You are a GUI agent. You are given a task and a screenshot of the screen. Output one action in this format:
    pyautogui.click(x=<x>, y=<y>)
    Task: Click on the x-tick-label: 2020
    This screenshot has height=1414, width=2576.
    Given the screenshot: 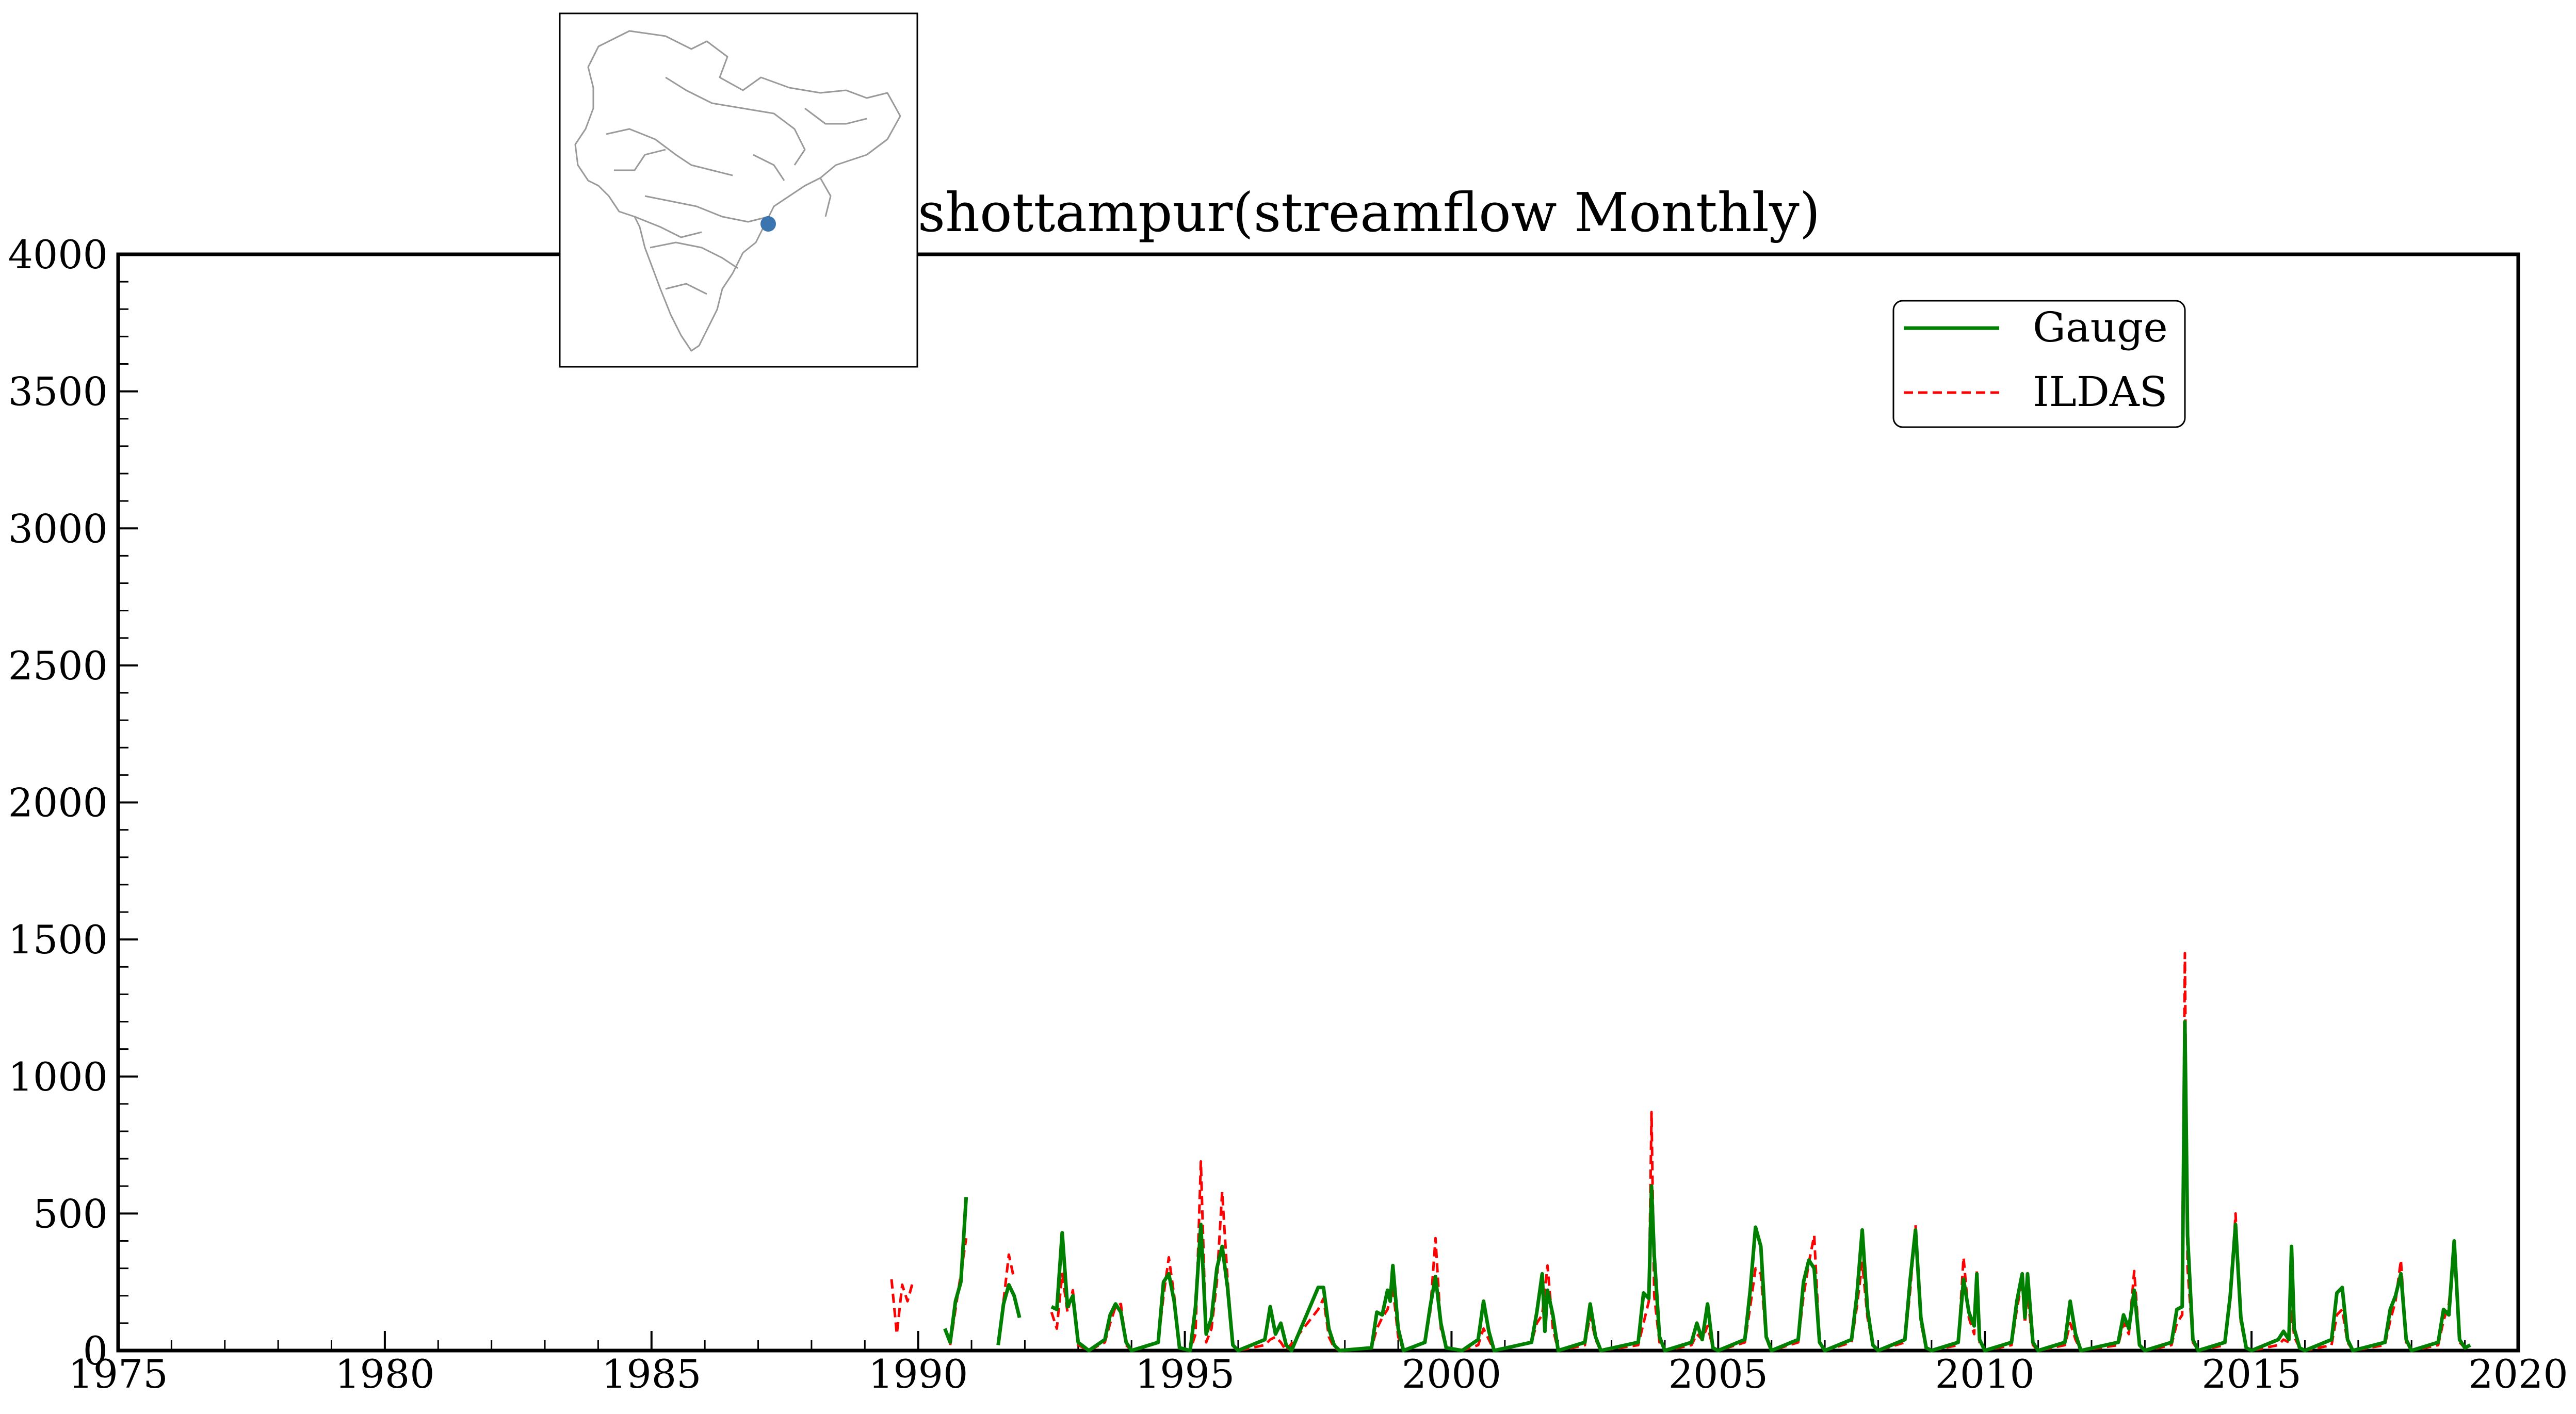 What is the action you would take?
    pyautogui.click(x=2518, y=1374)
    